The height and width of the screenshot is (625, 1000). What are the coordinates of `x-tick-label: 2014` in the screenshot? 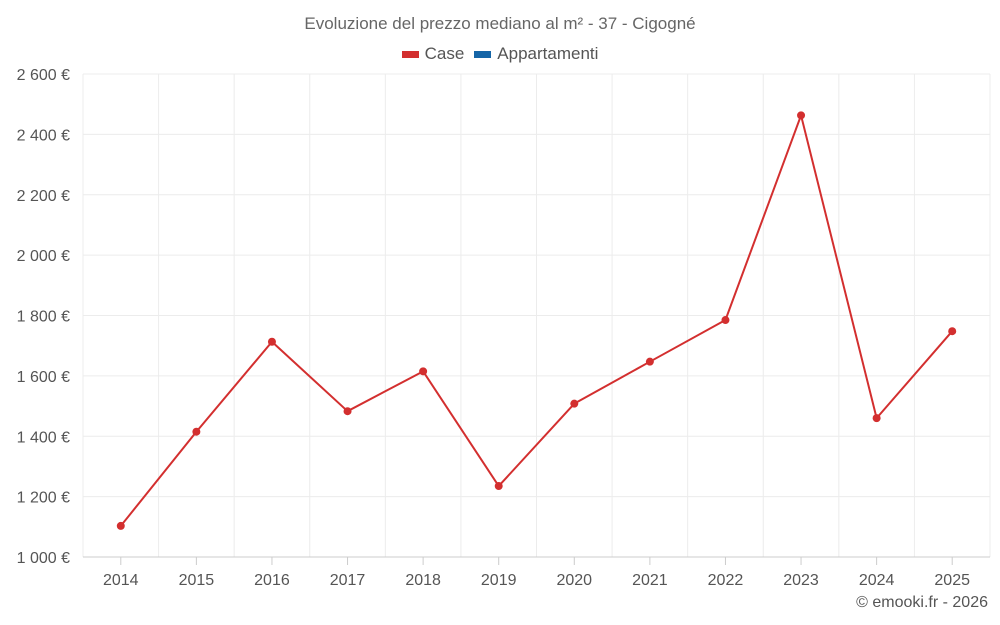 It's located at (121, 580).